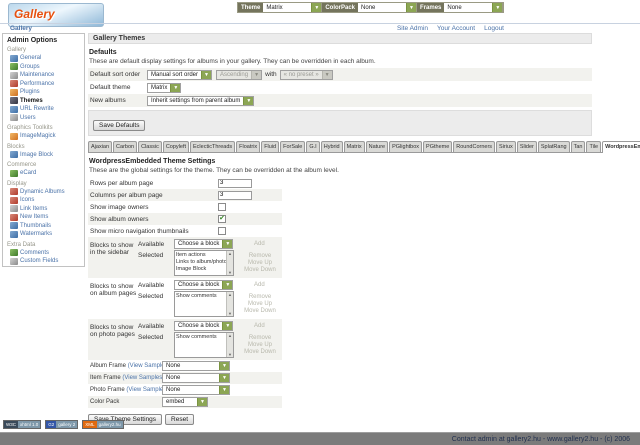 Image resolution: width=640 pixels, height=445 pixels. Describe the element at coordinates (62, 424) in the screenshot. I see `gallery-badge: G2 gallery 2` at that location.